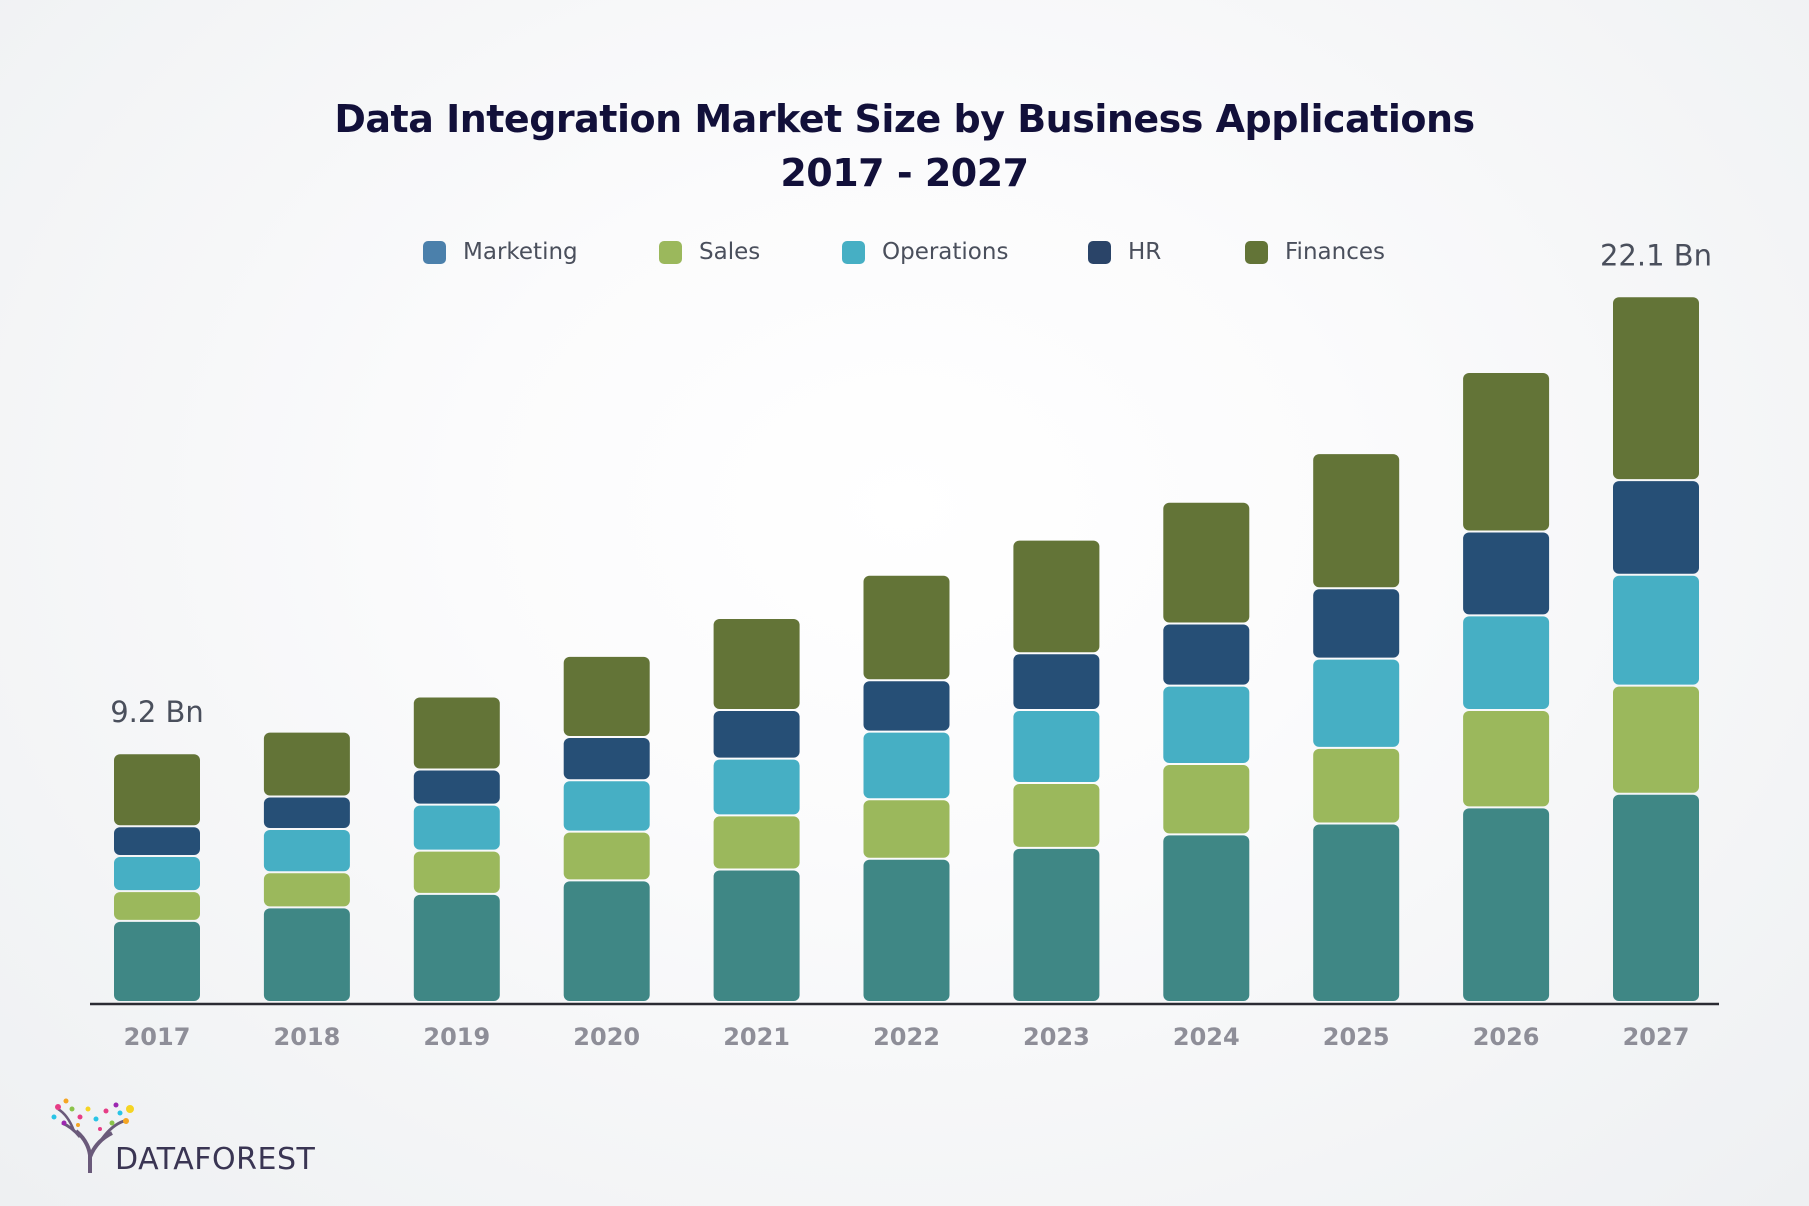 Image resolution: width=1809 pixels, height=1206 pixels. Describe the element at coordinates (1056, 815) in the screenshot. I see `bar-sales-2023` at that location.